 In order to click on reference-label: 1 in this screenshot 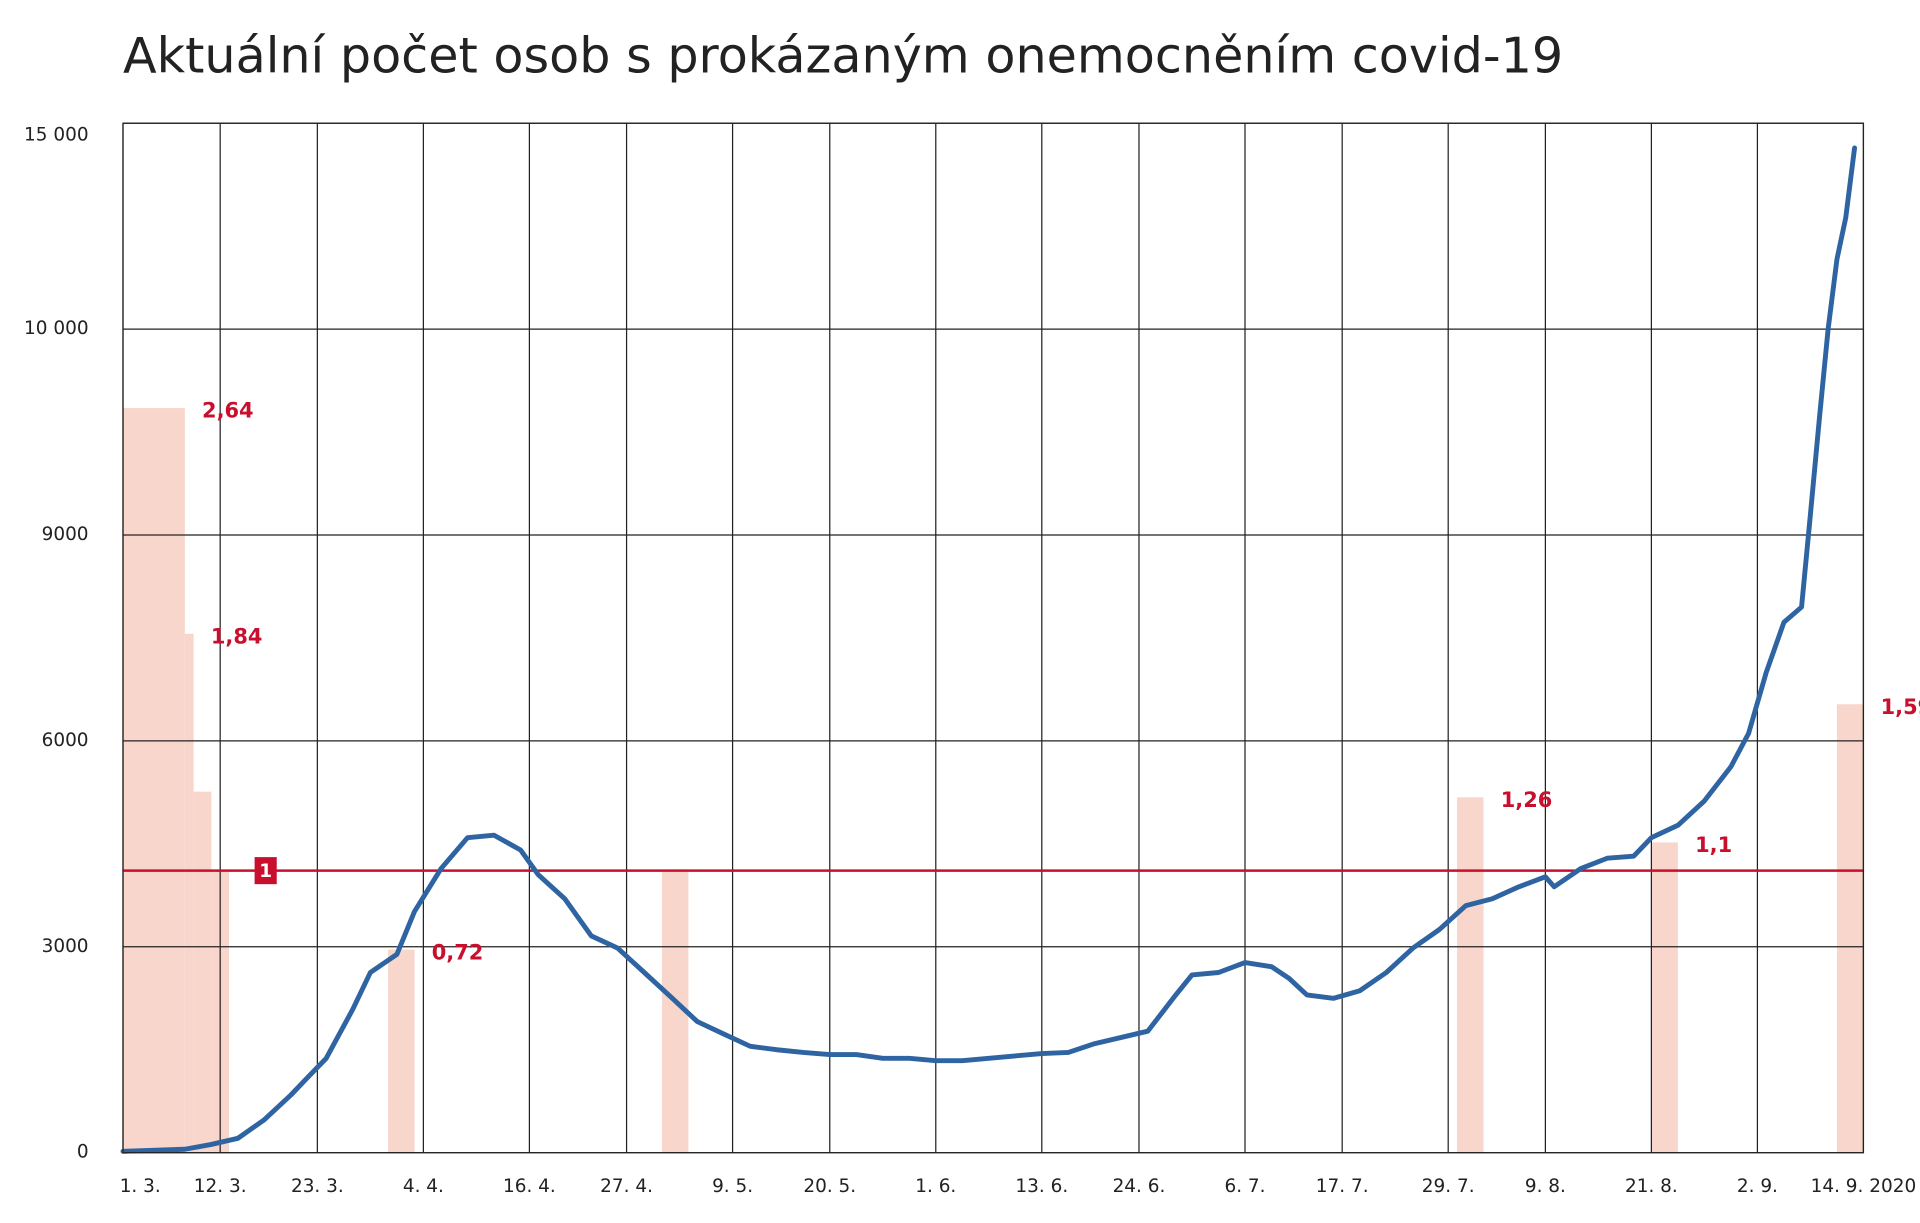, I will do `click(265, 871)`.